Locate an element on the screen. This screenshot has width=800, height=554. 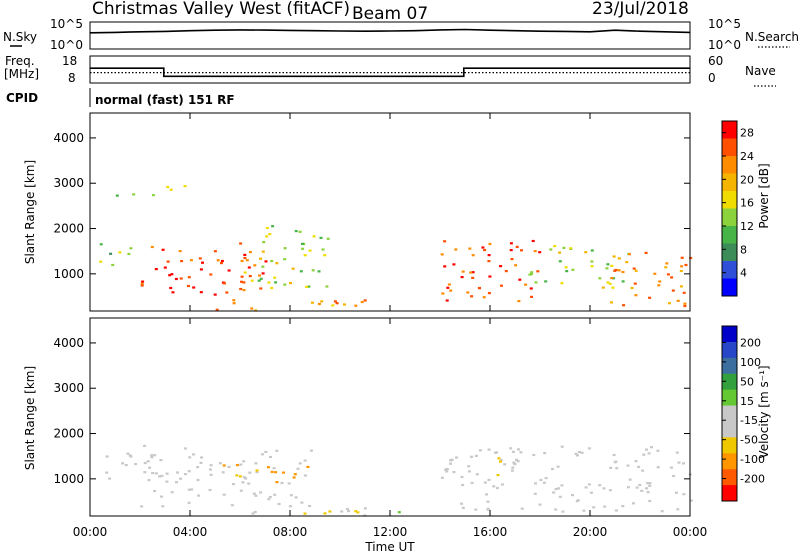
freq-panel: Freq. [MHz] 18 8 60 0 Nave is located at coordinates (390, 70).